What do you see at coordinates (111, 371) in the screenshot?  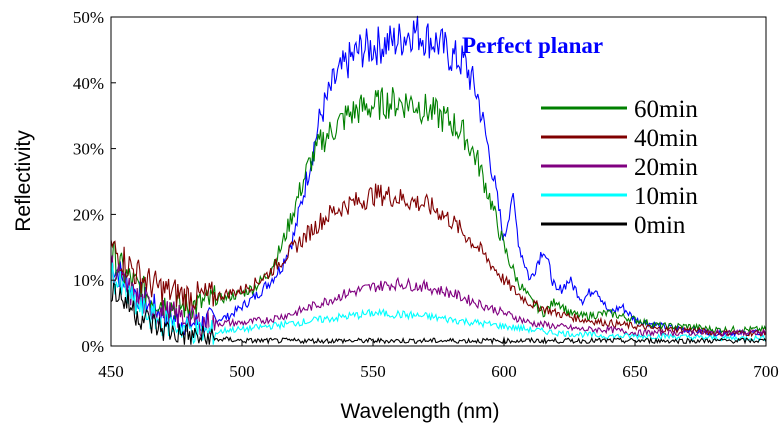 I see `x-tick-label: 450` at bounding box center [111, 371].